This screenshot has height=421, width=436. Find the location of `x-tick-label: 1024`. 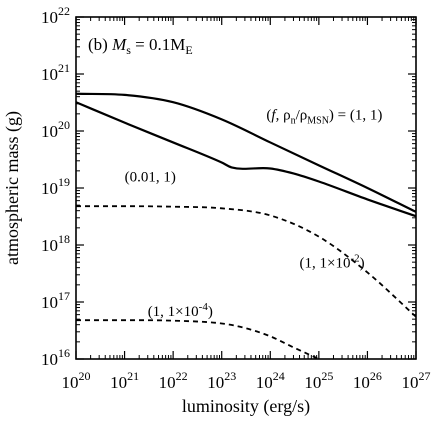

x-tick-label: 1024 is located at coordinates (270, 380).